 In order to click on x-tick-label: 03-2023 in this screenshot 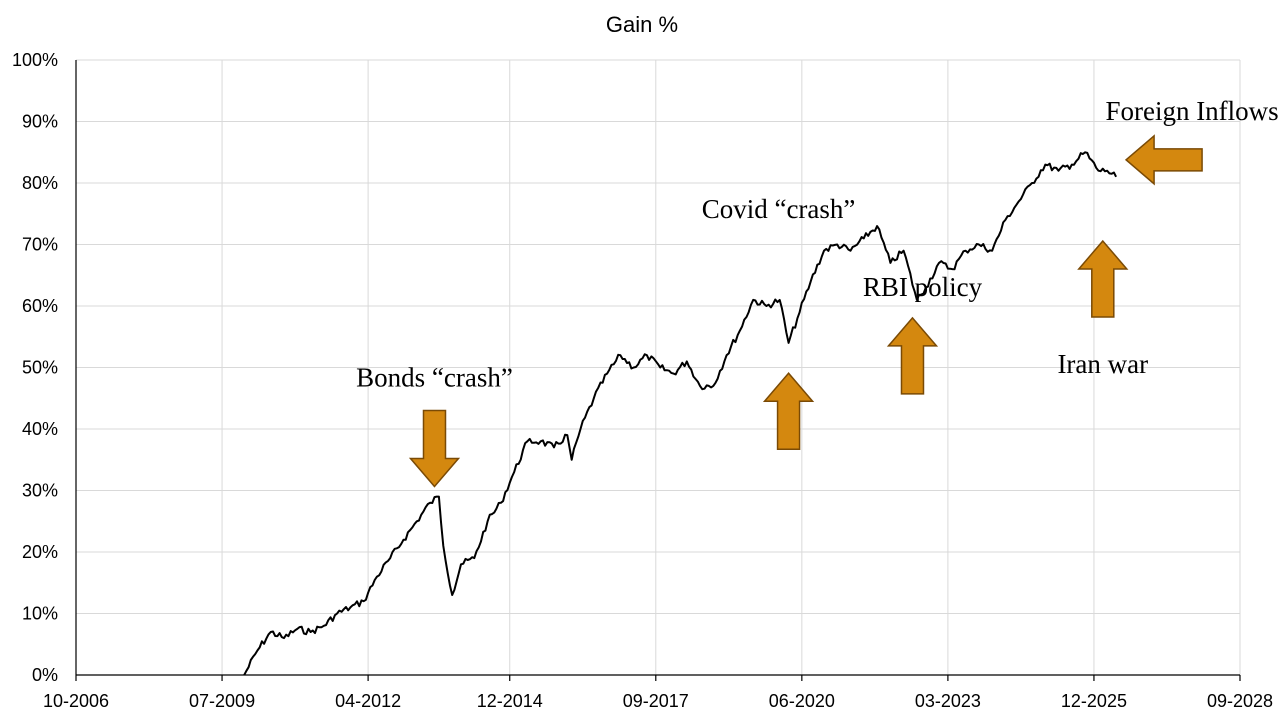, I will do `click(948, 701)`.